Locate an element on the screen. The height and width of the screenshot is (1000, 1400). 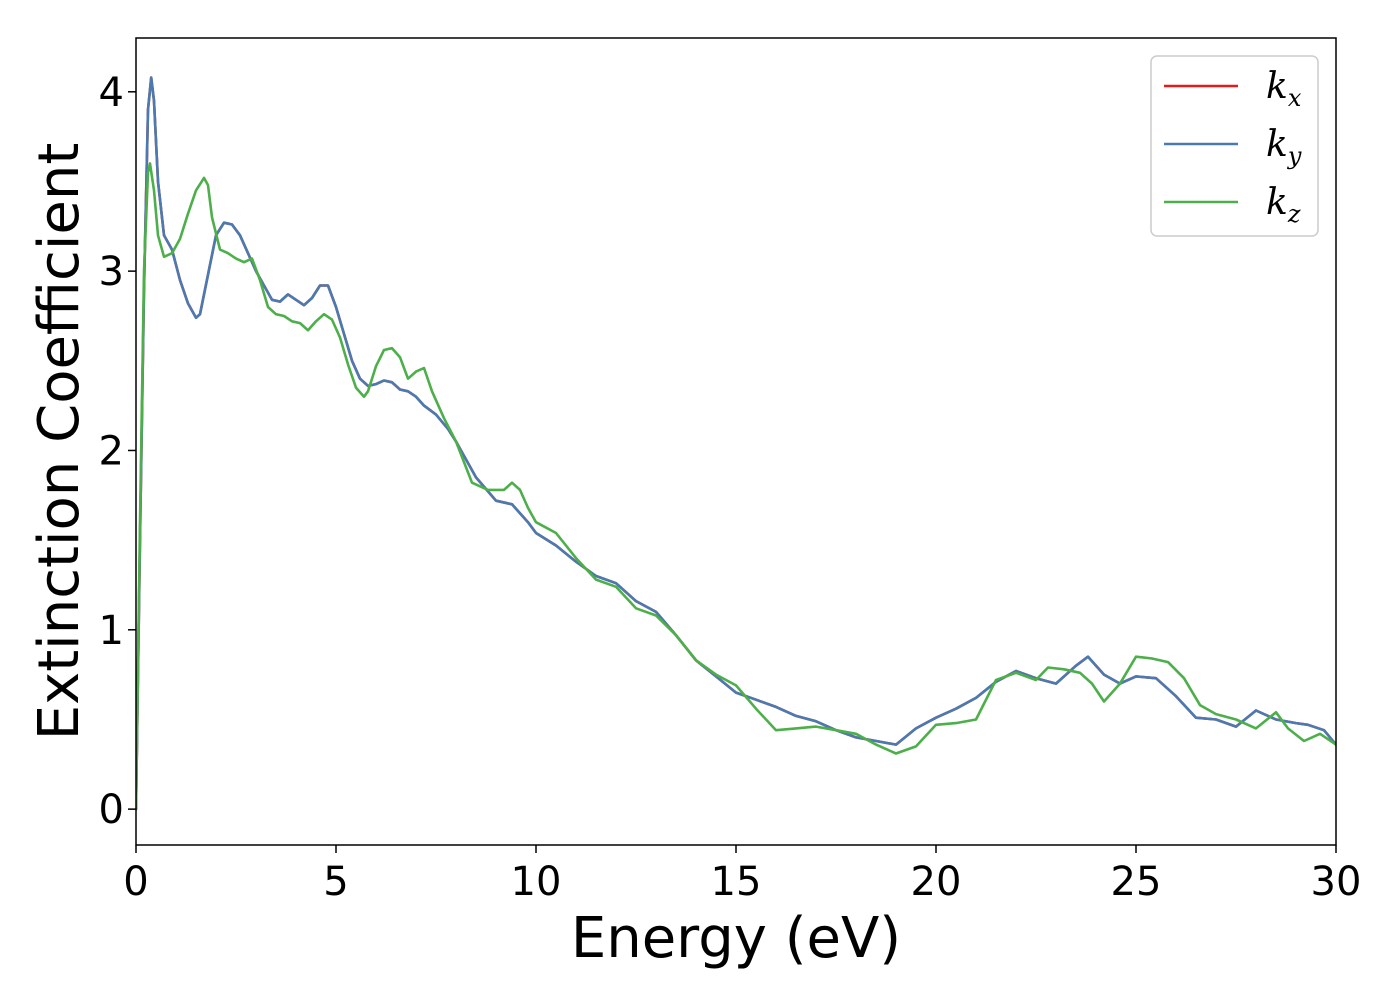
y-tick-label: 2 is located at coordinates (111, 451).